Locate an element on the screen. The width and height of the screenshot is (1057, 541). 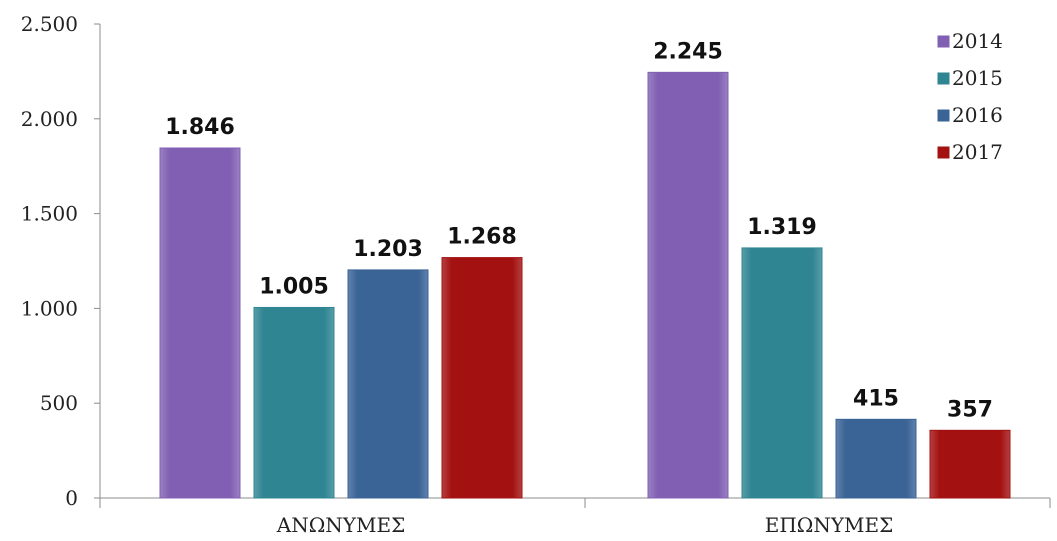
x-category-label: ΕΠΩΝΥΜΕΣ is located at coordinates (829, 525).